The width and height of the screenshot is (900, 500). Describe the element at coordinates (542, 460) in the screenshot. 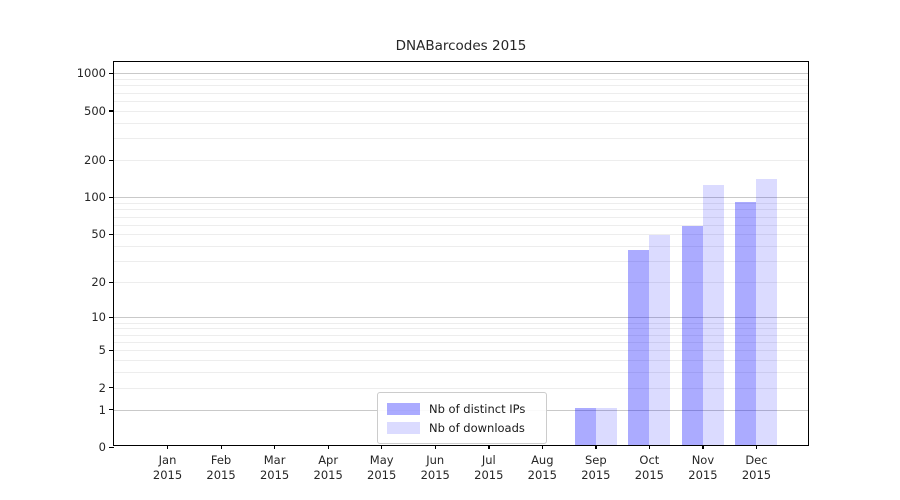

I see `x-tick-month: Aug` at that location.